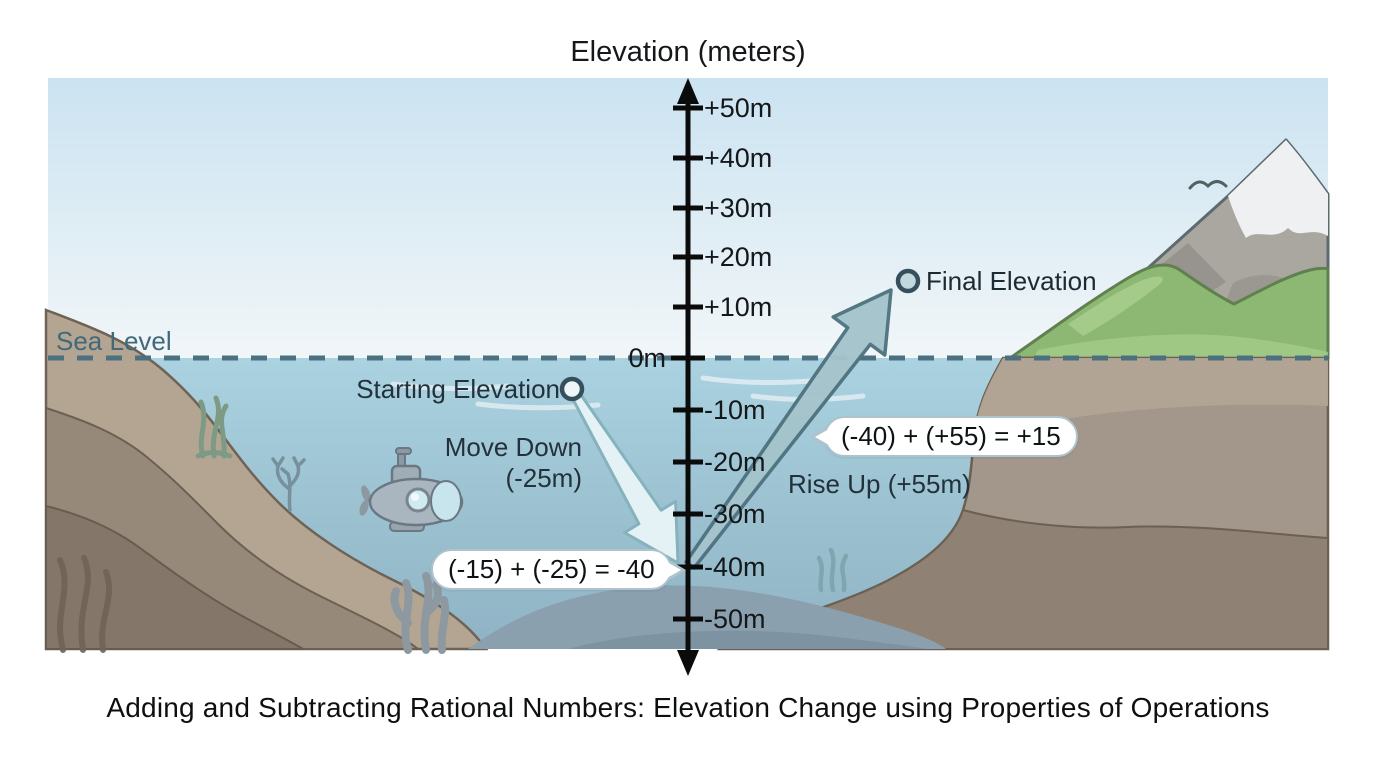  What do you see at coordinates (1011, 281) in the screenshot?
I see `final-elevation-label: Final Elevation` at bounding box center [1011, 281].